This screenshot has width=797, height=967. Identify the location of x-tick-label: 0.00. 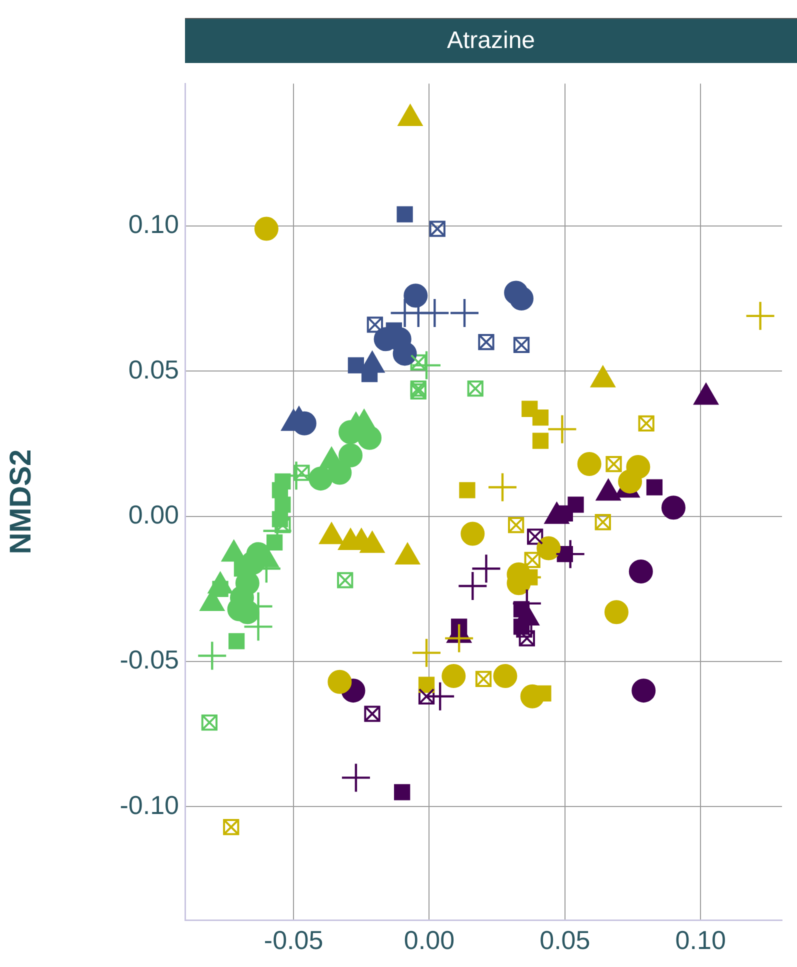
(429, 939).